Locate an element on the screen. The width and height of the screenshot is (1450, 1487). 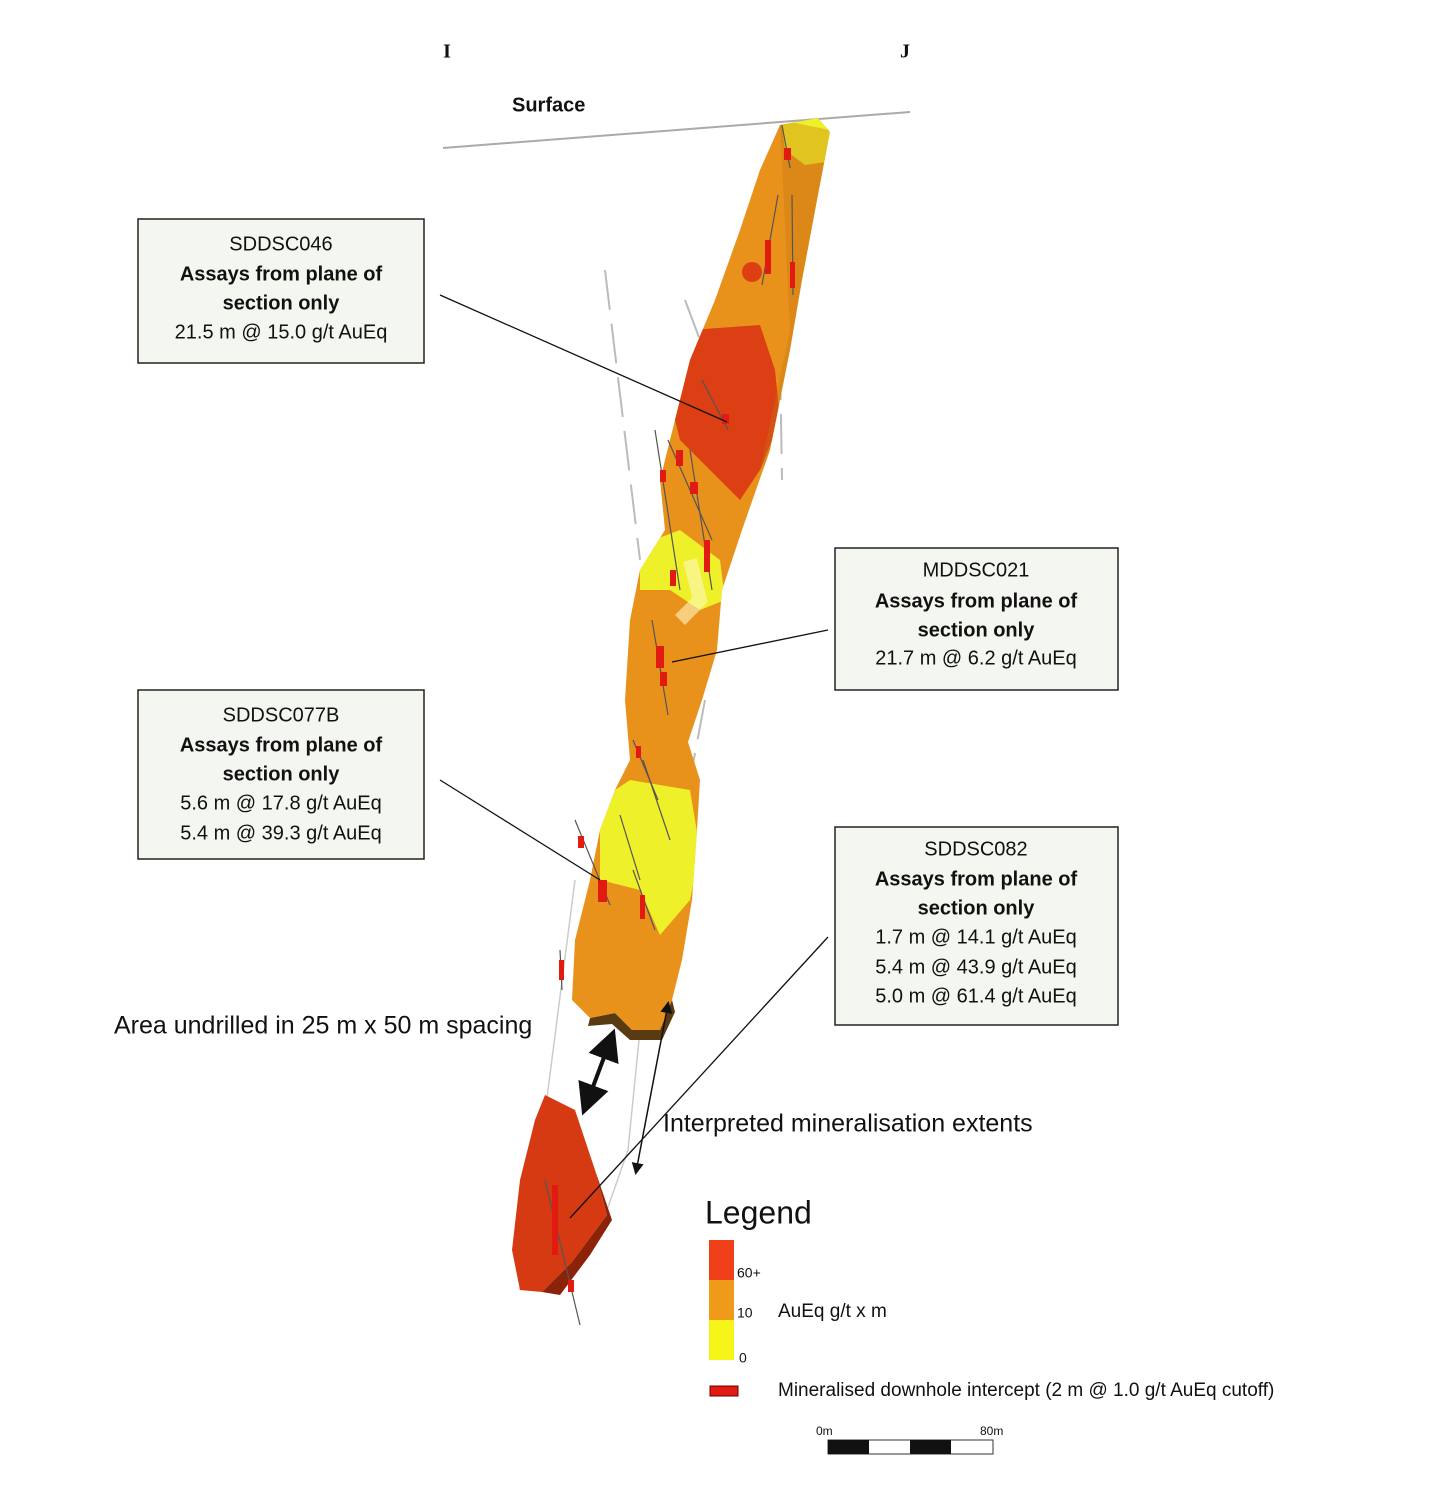
intercepts is located at coordinates (673, 720).